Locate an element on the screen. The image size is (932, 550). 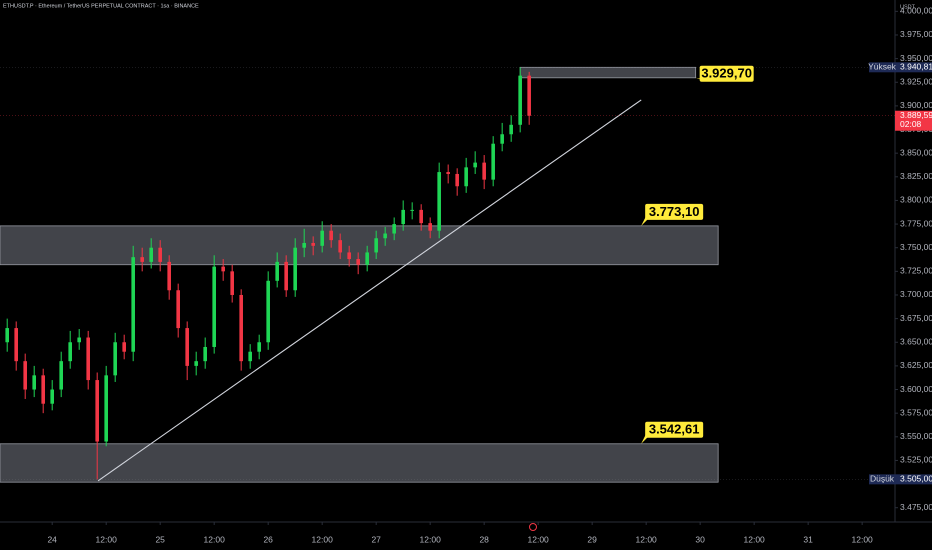
x-tick-label: 31 is located at coordinates (808, 539).